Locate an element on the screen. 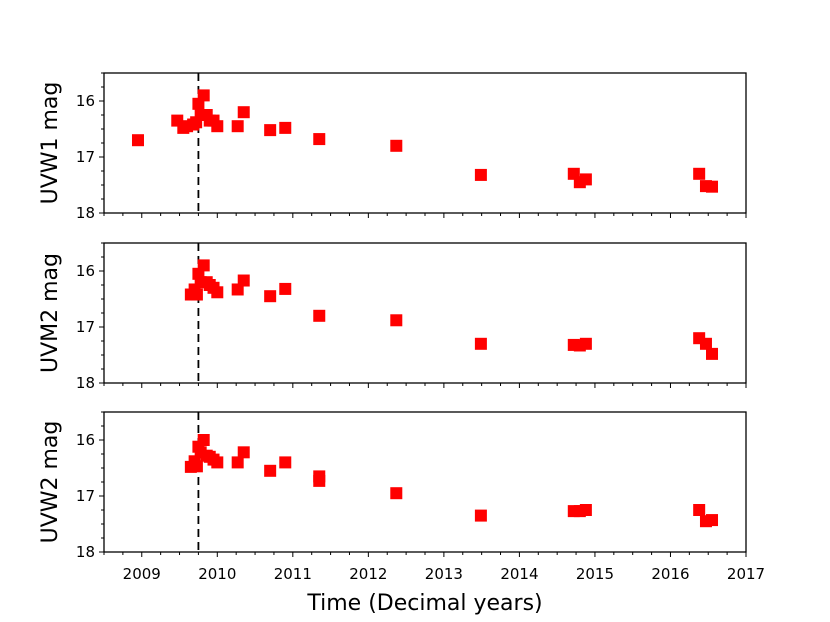 The image size is (830, 622). x-tick-label: 2012 is located at coordinates (368, 574).